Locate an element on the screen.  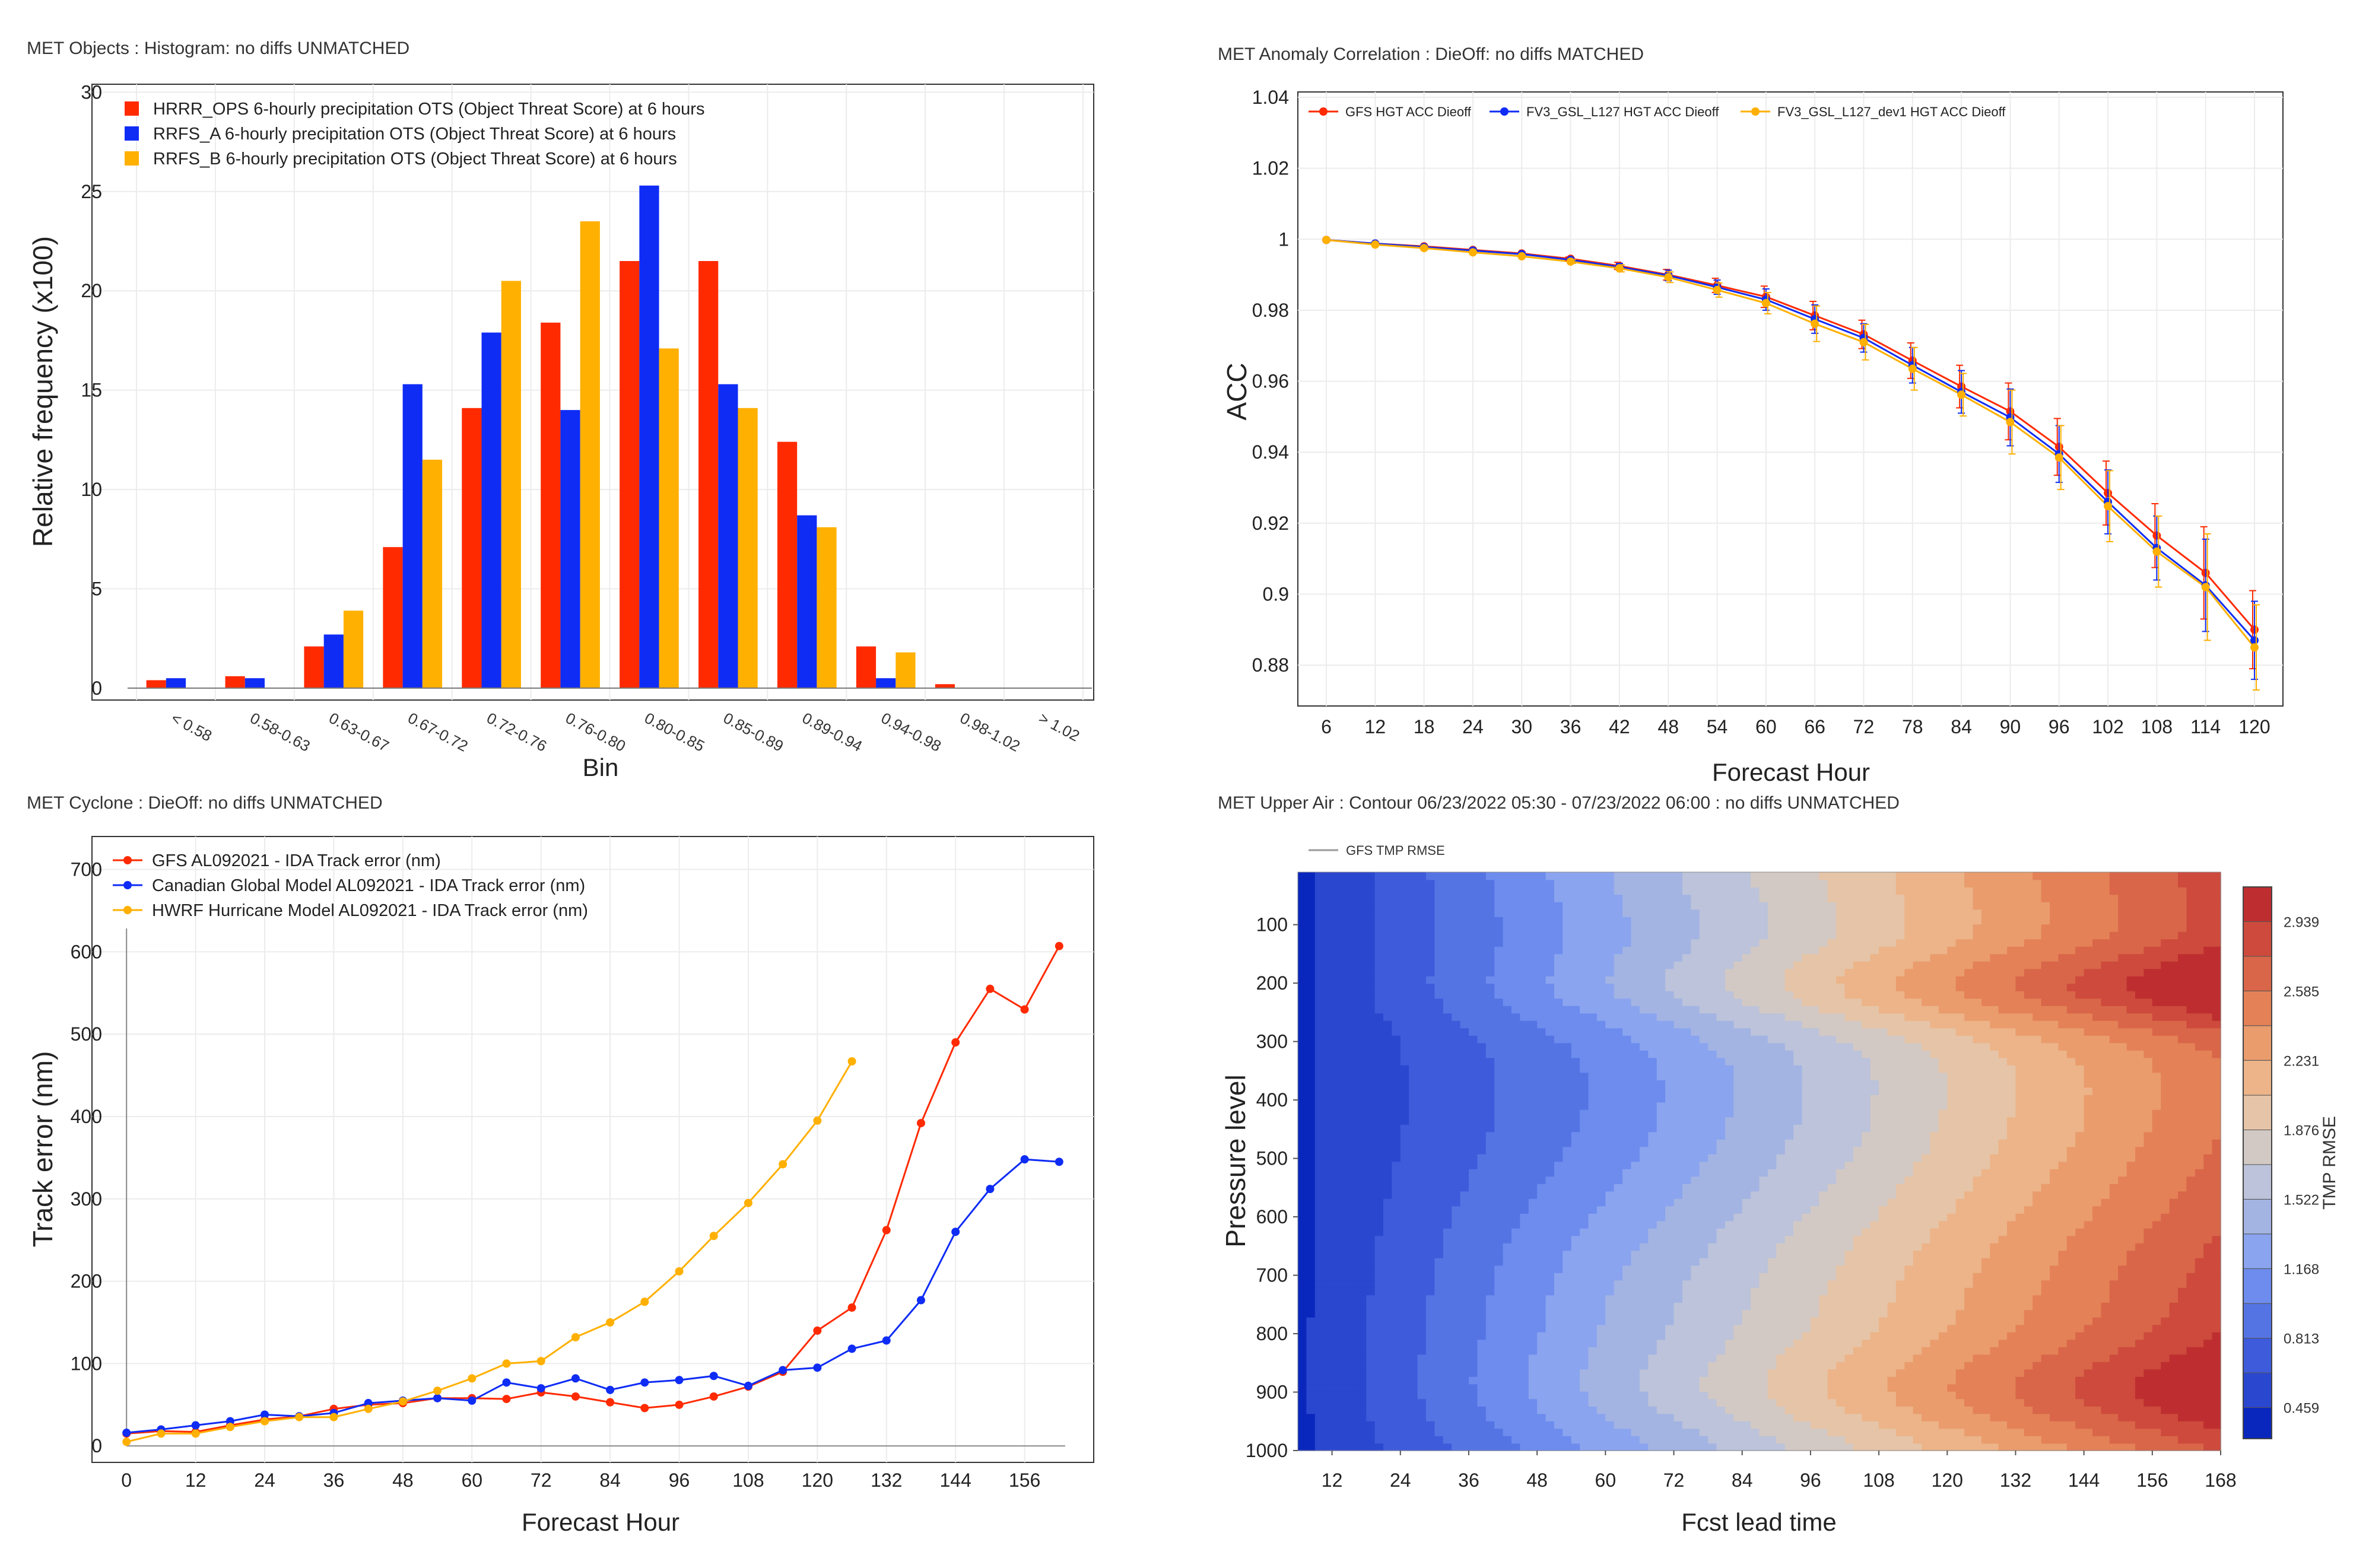
x-tick-label: 120 is located at coordinates (2254, 726).